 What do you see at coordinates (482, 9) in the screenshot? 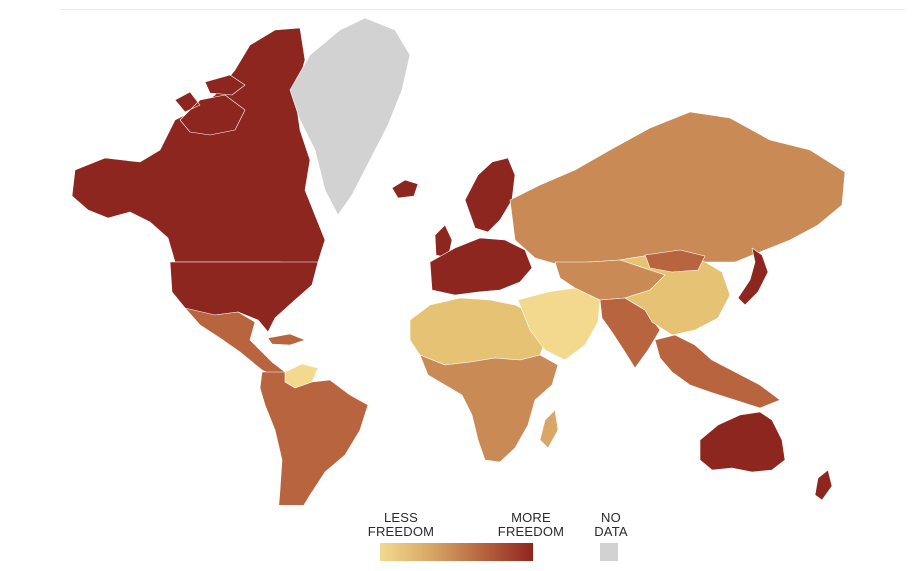
I see `top-divider` at bounding box center [482, 9].